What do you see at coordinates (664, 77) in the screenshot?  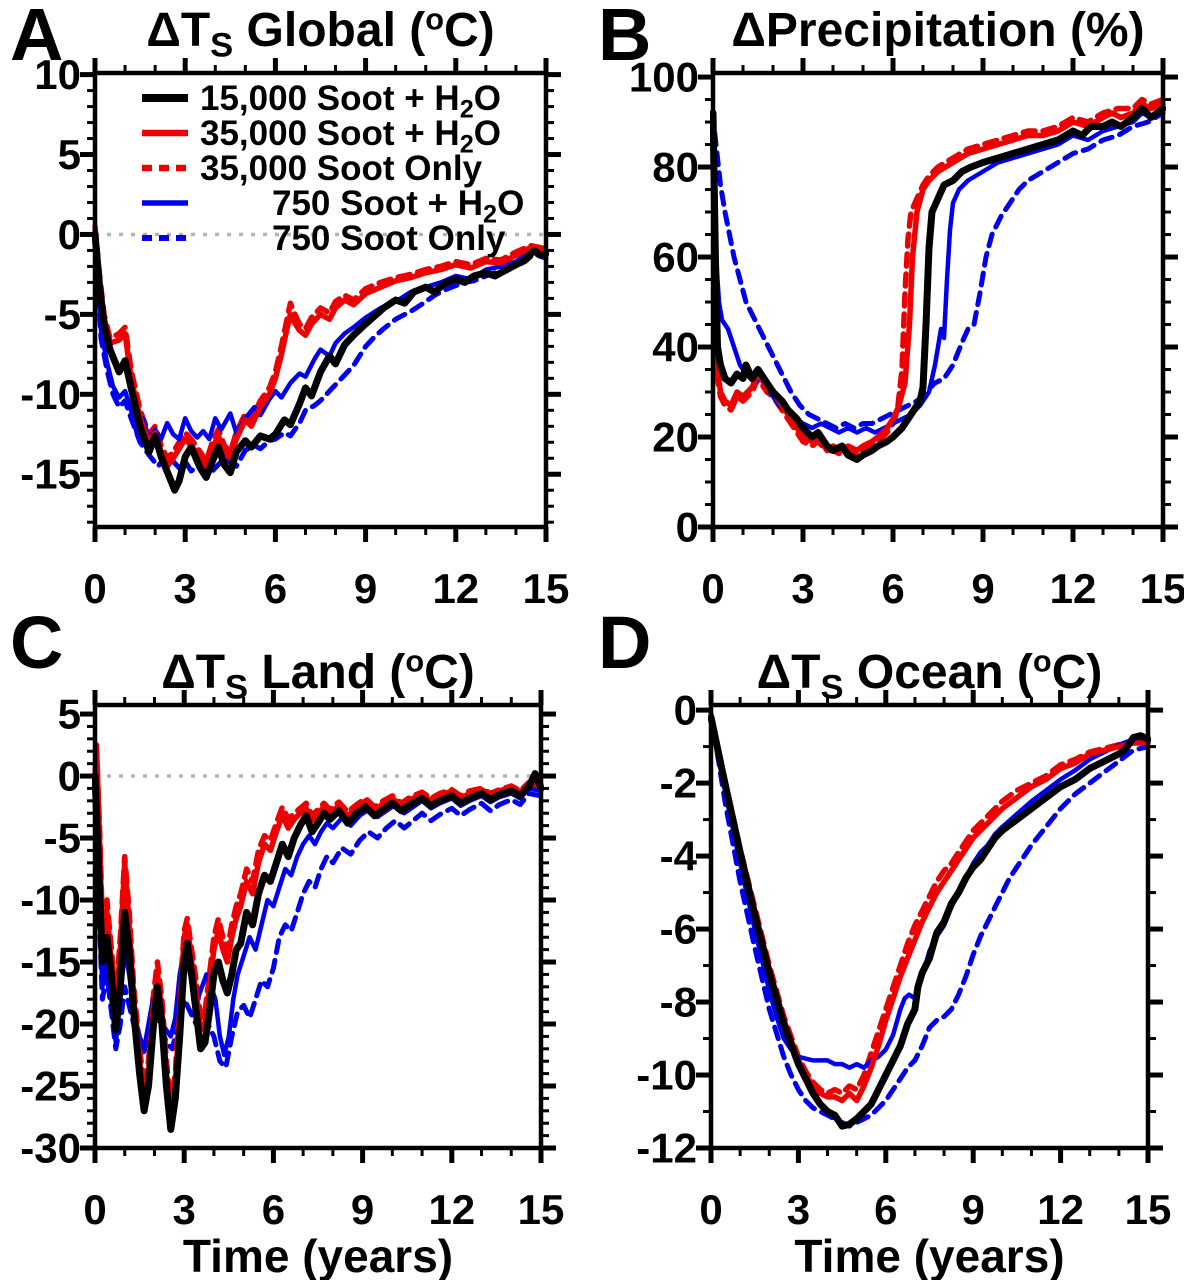 I see `y-tick-label: 100` at bounding box center [664, 77].